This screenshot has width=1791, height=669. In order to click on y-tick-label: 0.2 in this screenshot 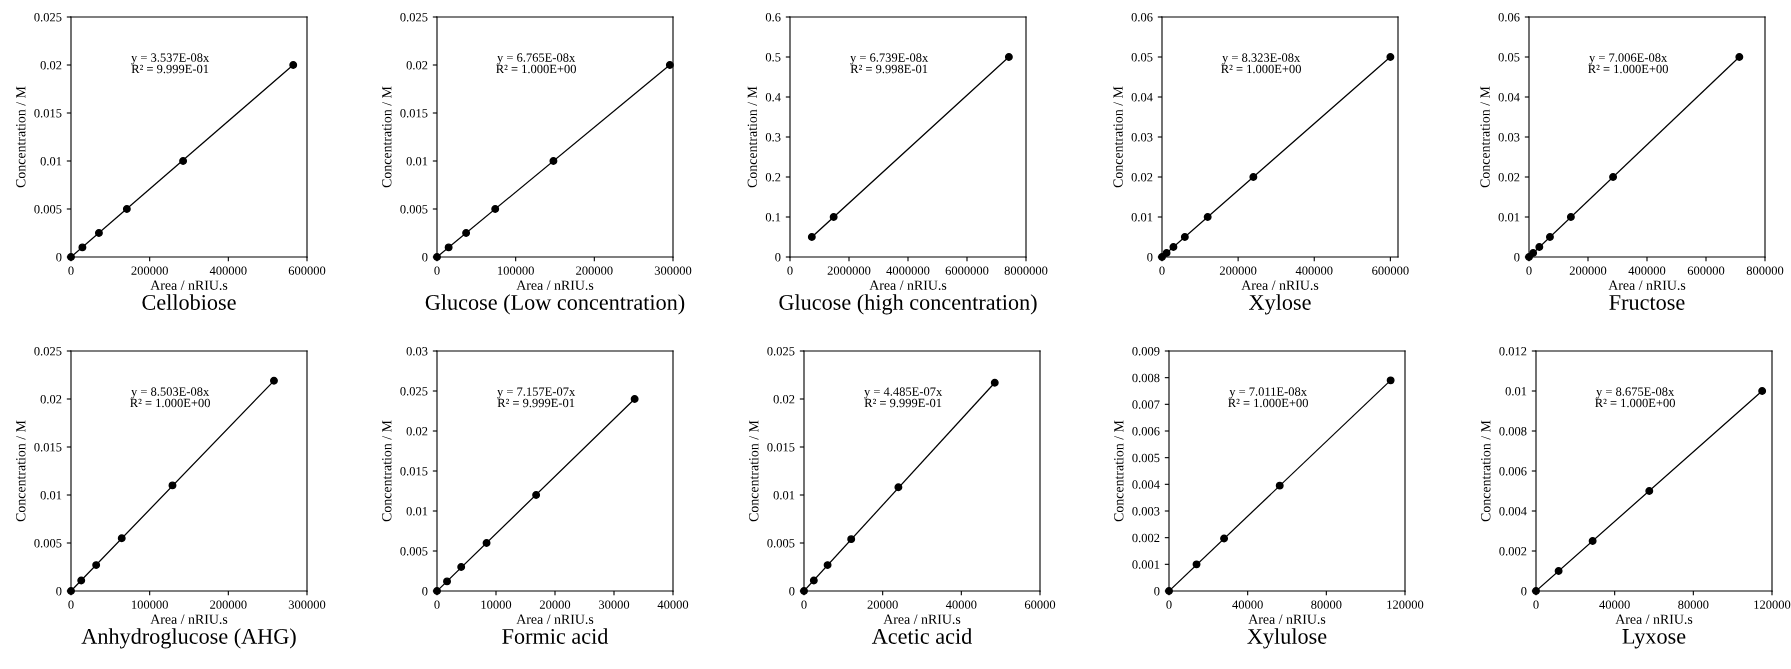, I will do `click(773, 177)`.